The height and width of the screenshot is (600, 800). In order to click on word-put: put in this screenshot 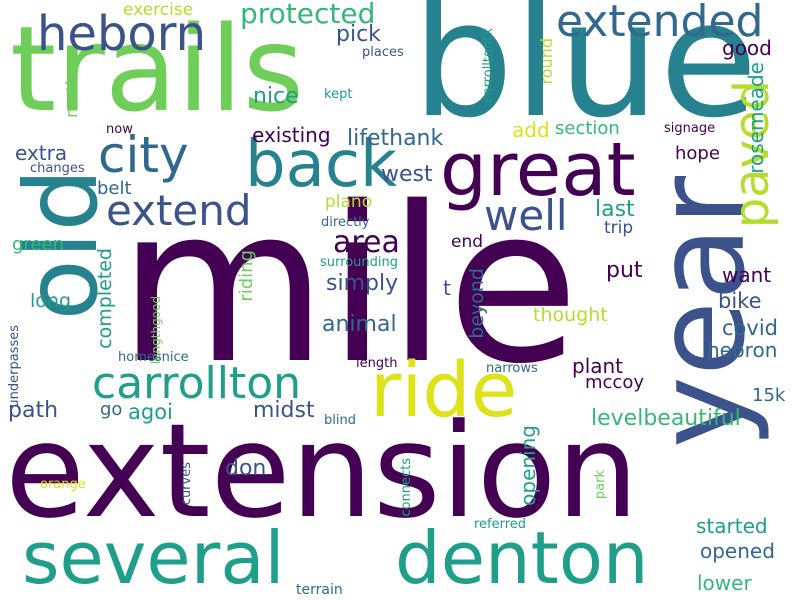, I will do `click(624, 270)`.